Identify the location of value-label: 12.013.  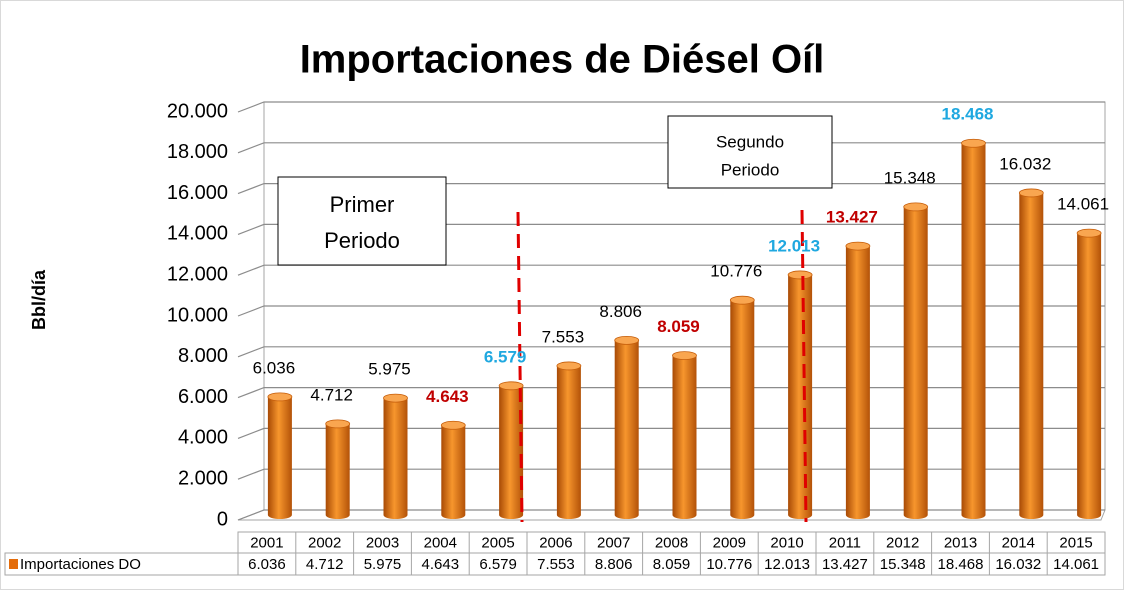
(794, 245).